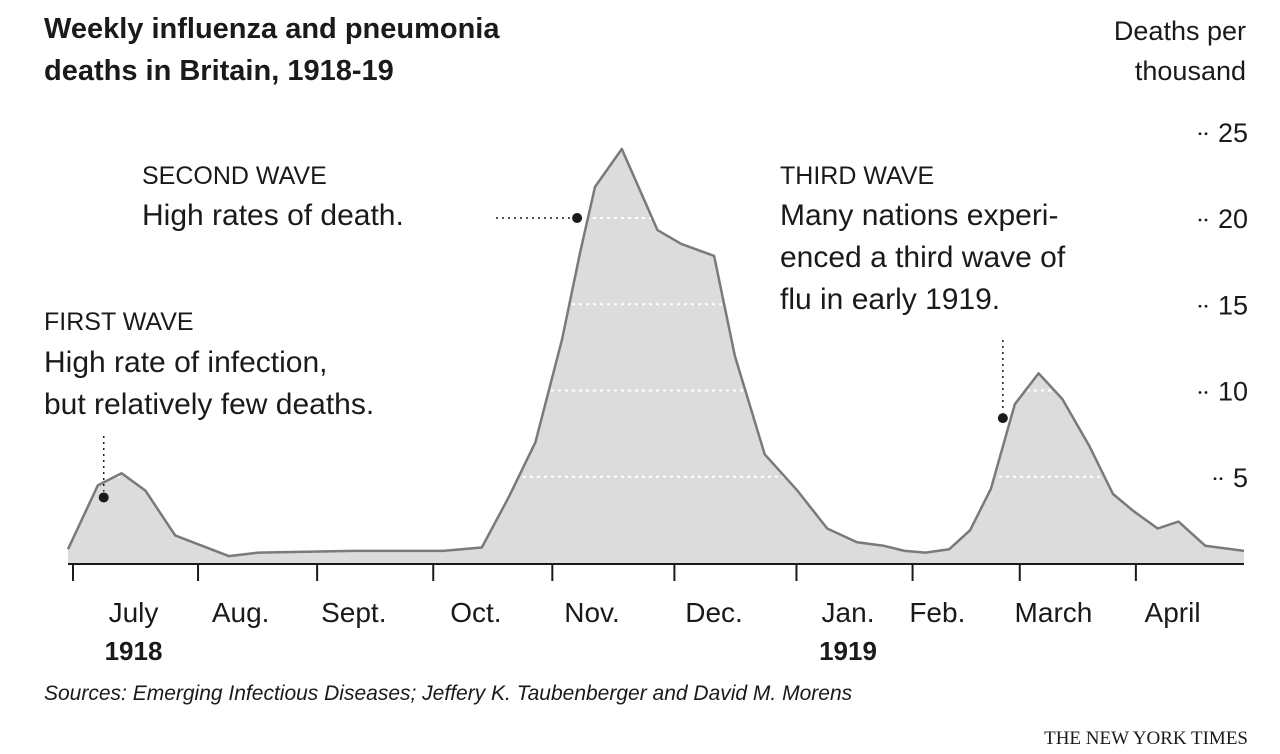  Describe the element at coordinates (937, 612) in the screenshot. I see `x-tick-label: Feb.` at that location.